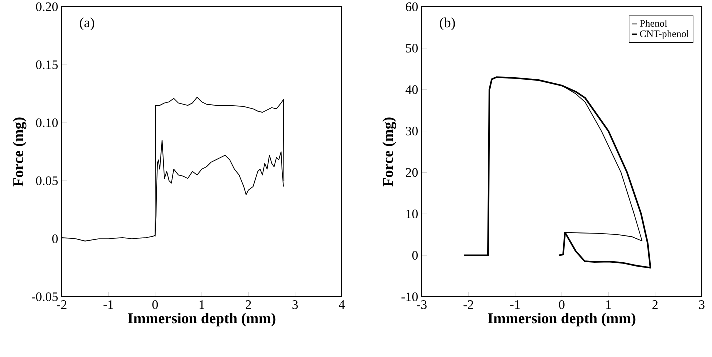 The width and height of the screenshot is (712, 357). What do you see at coordinates (342, 305) in the screenshot?
I see `x-tick-label: 4` at bounding box center [342, 305].